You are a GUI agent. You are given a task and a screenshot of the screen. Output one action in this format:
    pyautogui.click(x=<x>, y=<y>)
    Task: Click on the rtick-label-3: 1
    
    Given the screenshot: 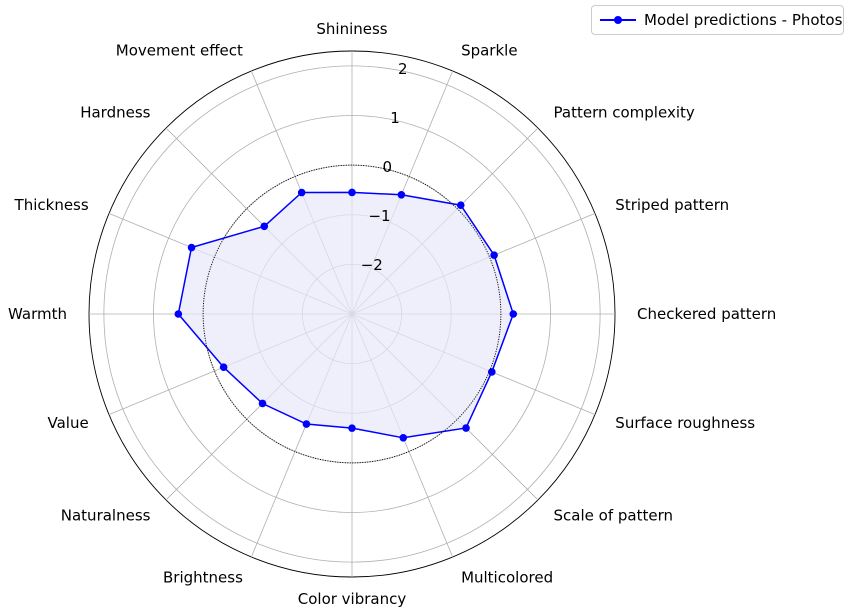 What is the action you would take?
    pyautogui.click(x=395, y=118)
    